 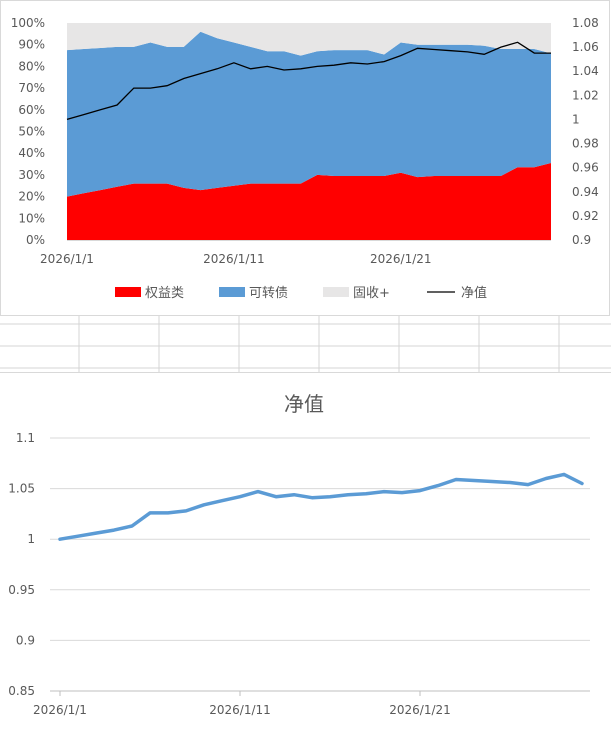 I want to click on legend-label: 固收+, so click(x=371, y=293).